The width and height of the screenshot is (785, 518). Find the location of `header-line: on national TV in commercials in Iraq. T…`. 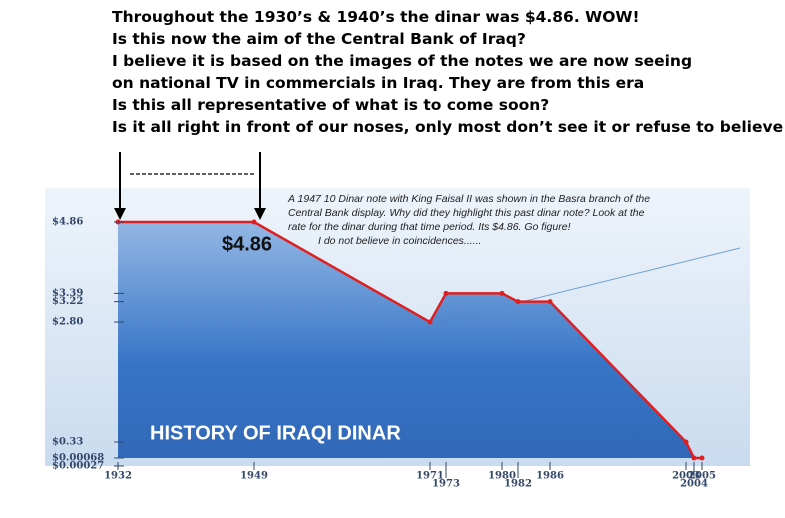

header-line: on national TV in commercials in Iraq. T… is located at coordinates (378, 83).